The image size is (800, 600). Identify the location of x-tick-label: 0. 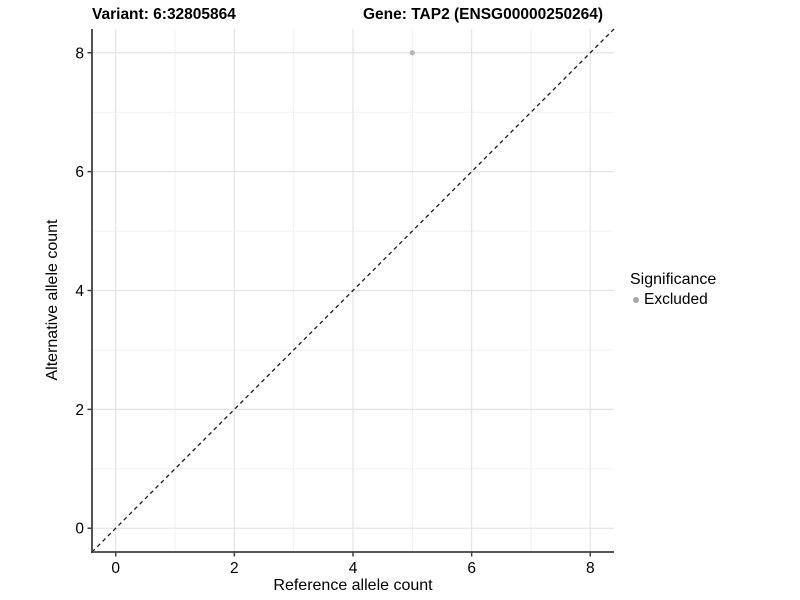
(115, 568).